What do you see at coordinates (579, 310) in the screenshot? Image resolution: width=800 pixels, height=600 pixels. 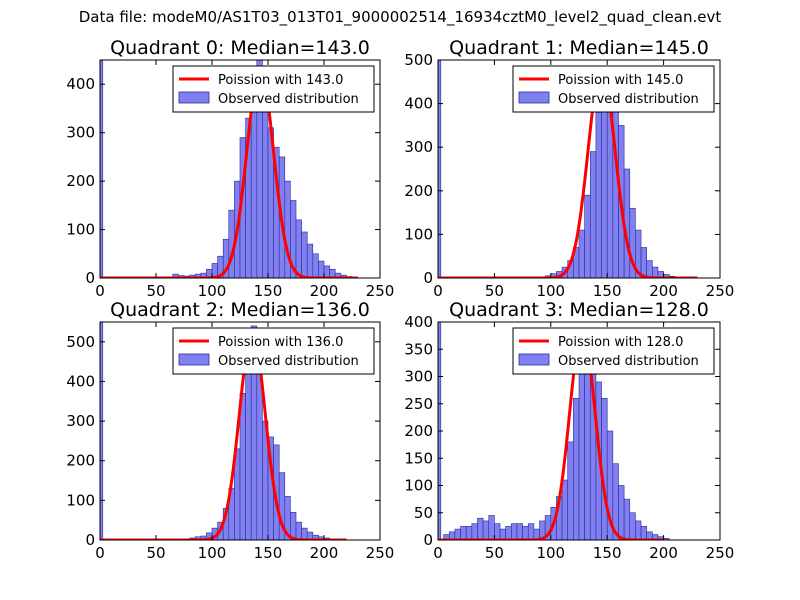 I see `subplot-title: Quadrant 3: Median=128.0` at bounding box center [579, 310].